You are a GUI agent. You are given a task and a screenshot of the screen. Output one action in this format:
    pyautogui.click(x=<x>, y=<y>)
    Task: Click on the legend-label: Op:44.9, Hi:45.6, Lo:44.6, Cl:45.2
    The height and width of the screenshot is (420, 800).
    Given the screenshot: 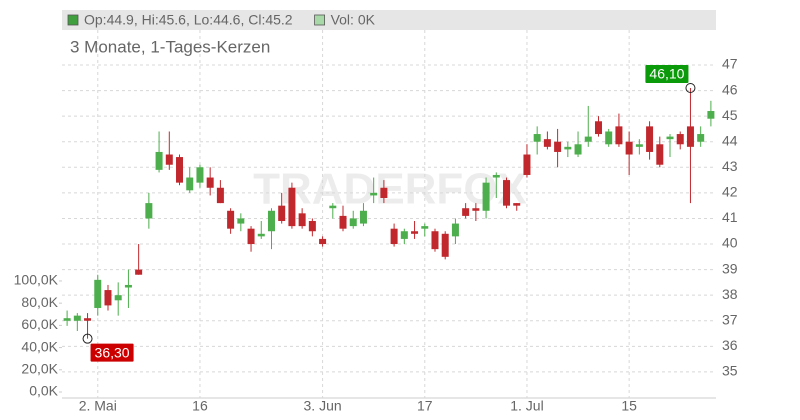 What is the action you would take?
    pyautogui.click(x=188, y=20)
    